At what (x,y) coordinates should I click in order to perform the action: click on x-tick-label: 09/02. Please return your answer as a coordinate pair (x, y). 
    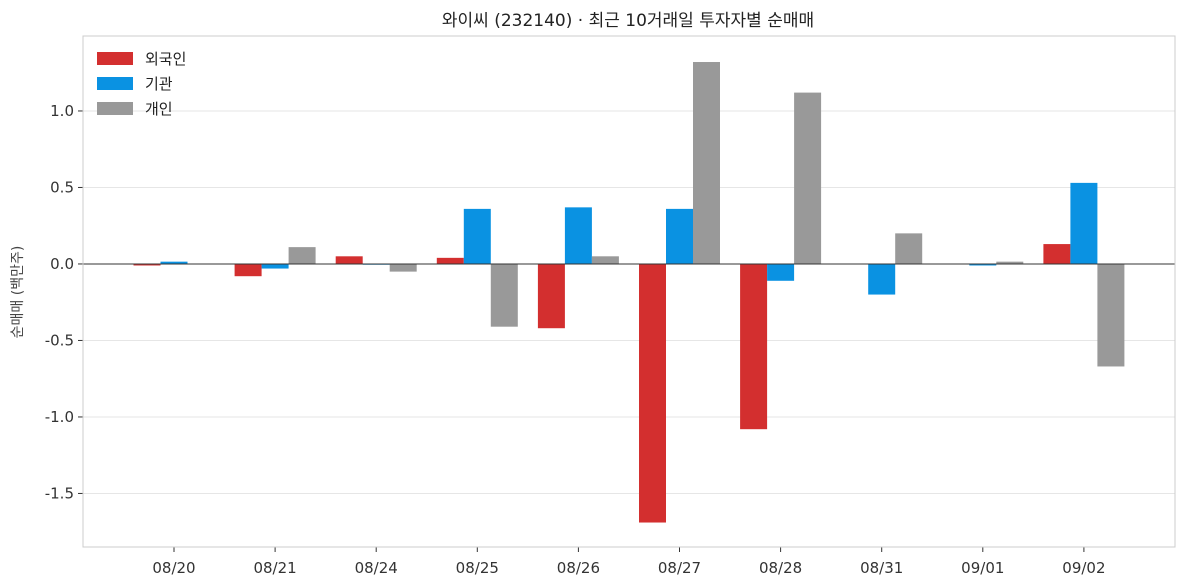
    Looking at the image, I should click on (1083, 568).